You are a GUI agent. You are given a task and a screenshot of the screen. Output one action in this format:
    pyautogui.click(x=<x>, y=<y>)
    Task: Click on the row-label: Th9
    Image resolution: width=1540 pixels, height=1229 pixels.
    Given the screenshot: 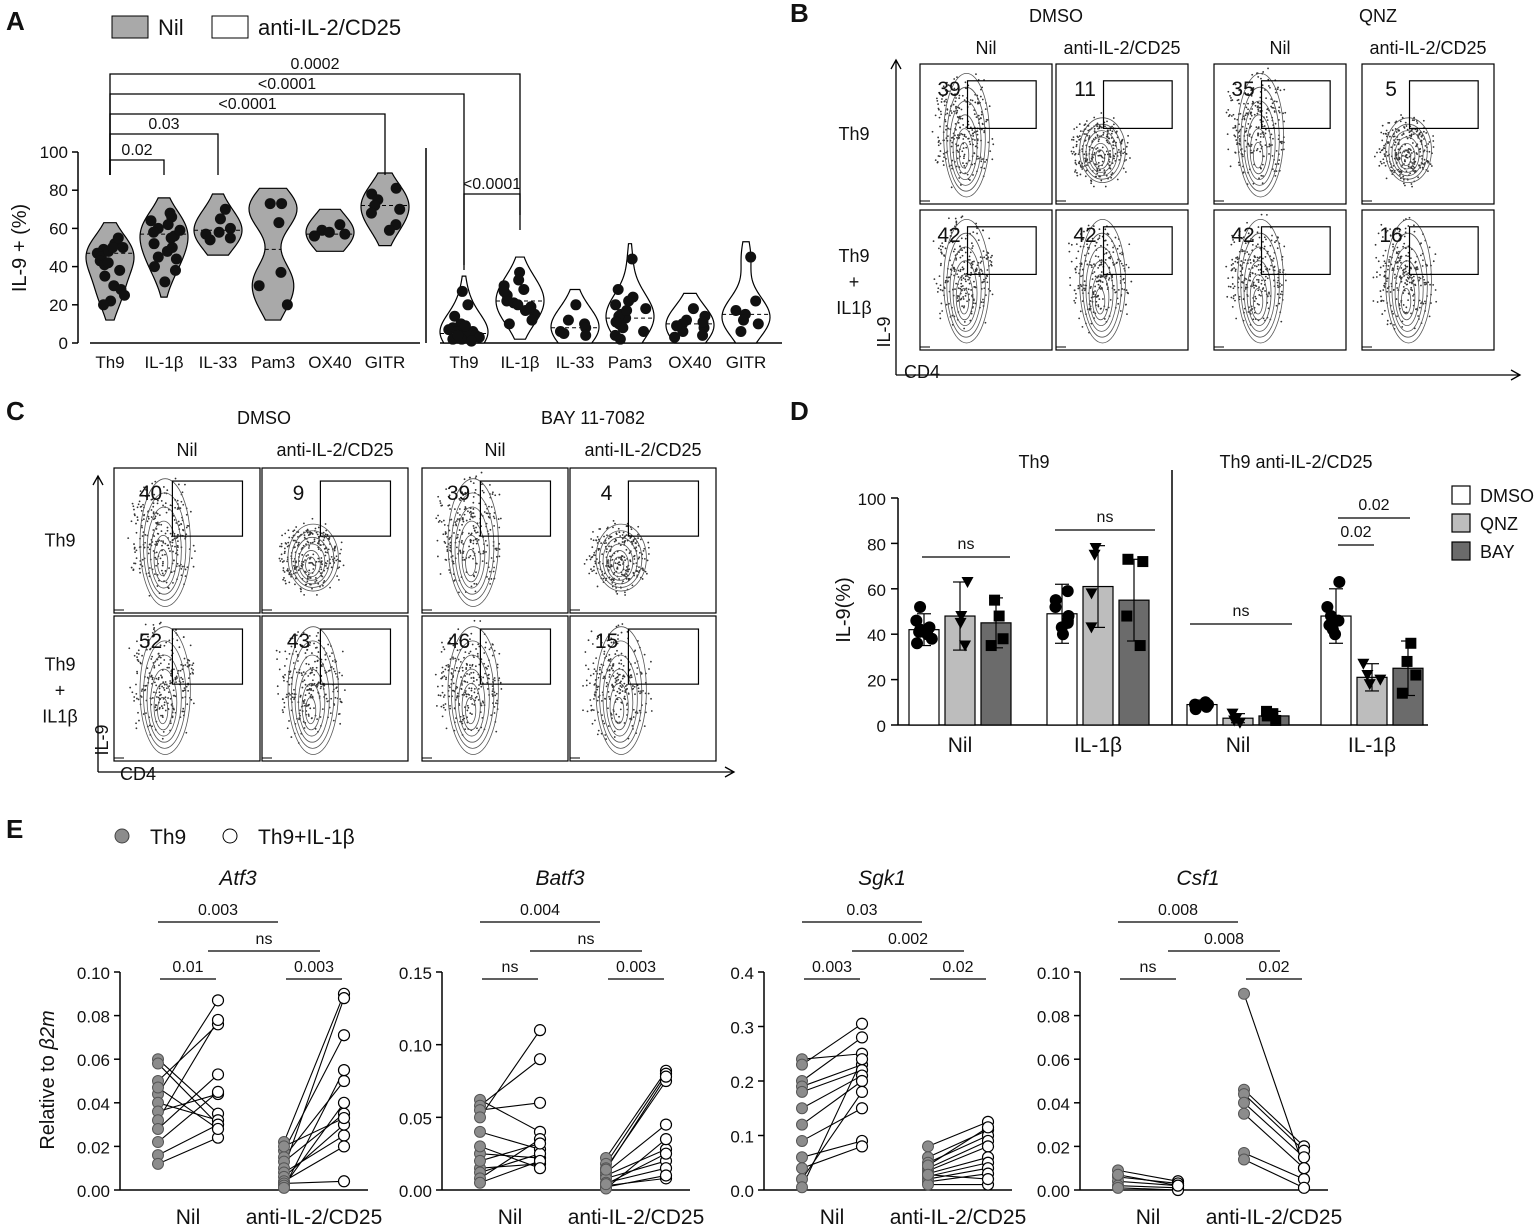 What is the action you would take?
    pyautogui.click(x=853, y=256)
    